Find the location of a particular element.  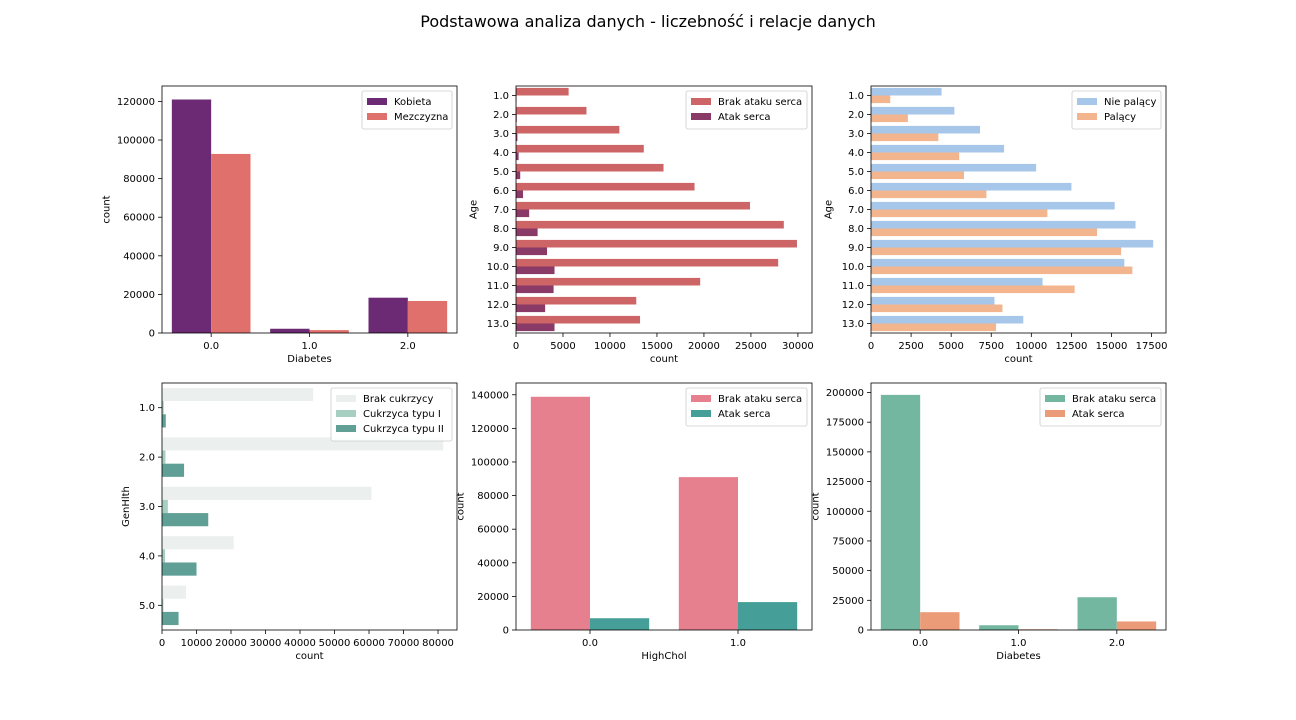

bar-cukrzyca-typu-ii-4.0 is located at coordinates (179, 569).